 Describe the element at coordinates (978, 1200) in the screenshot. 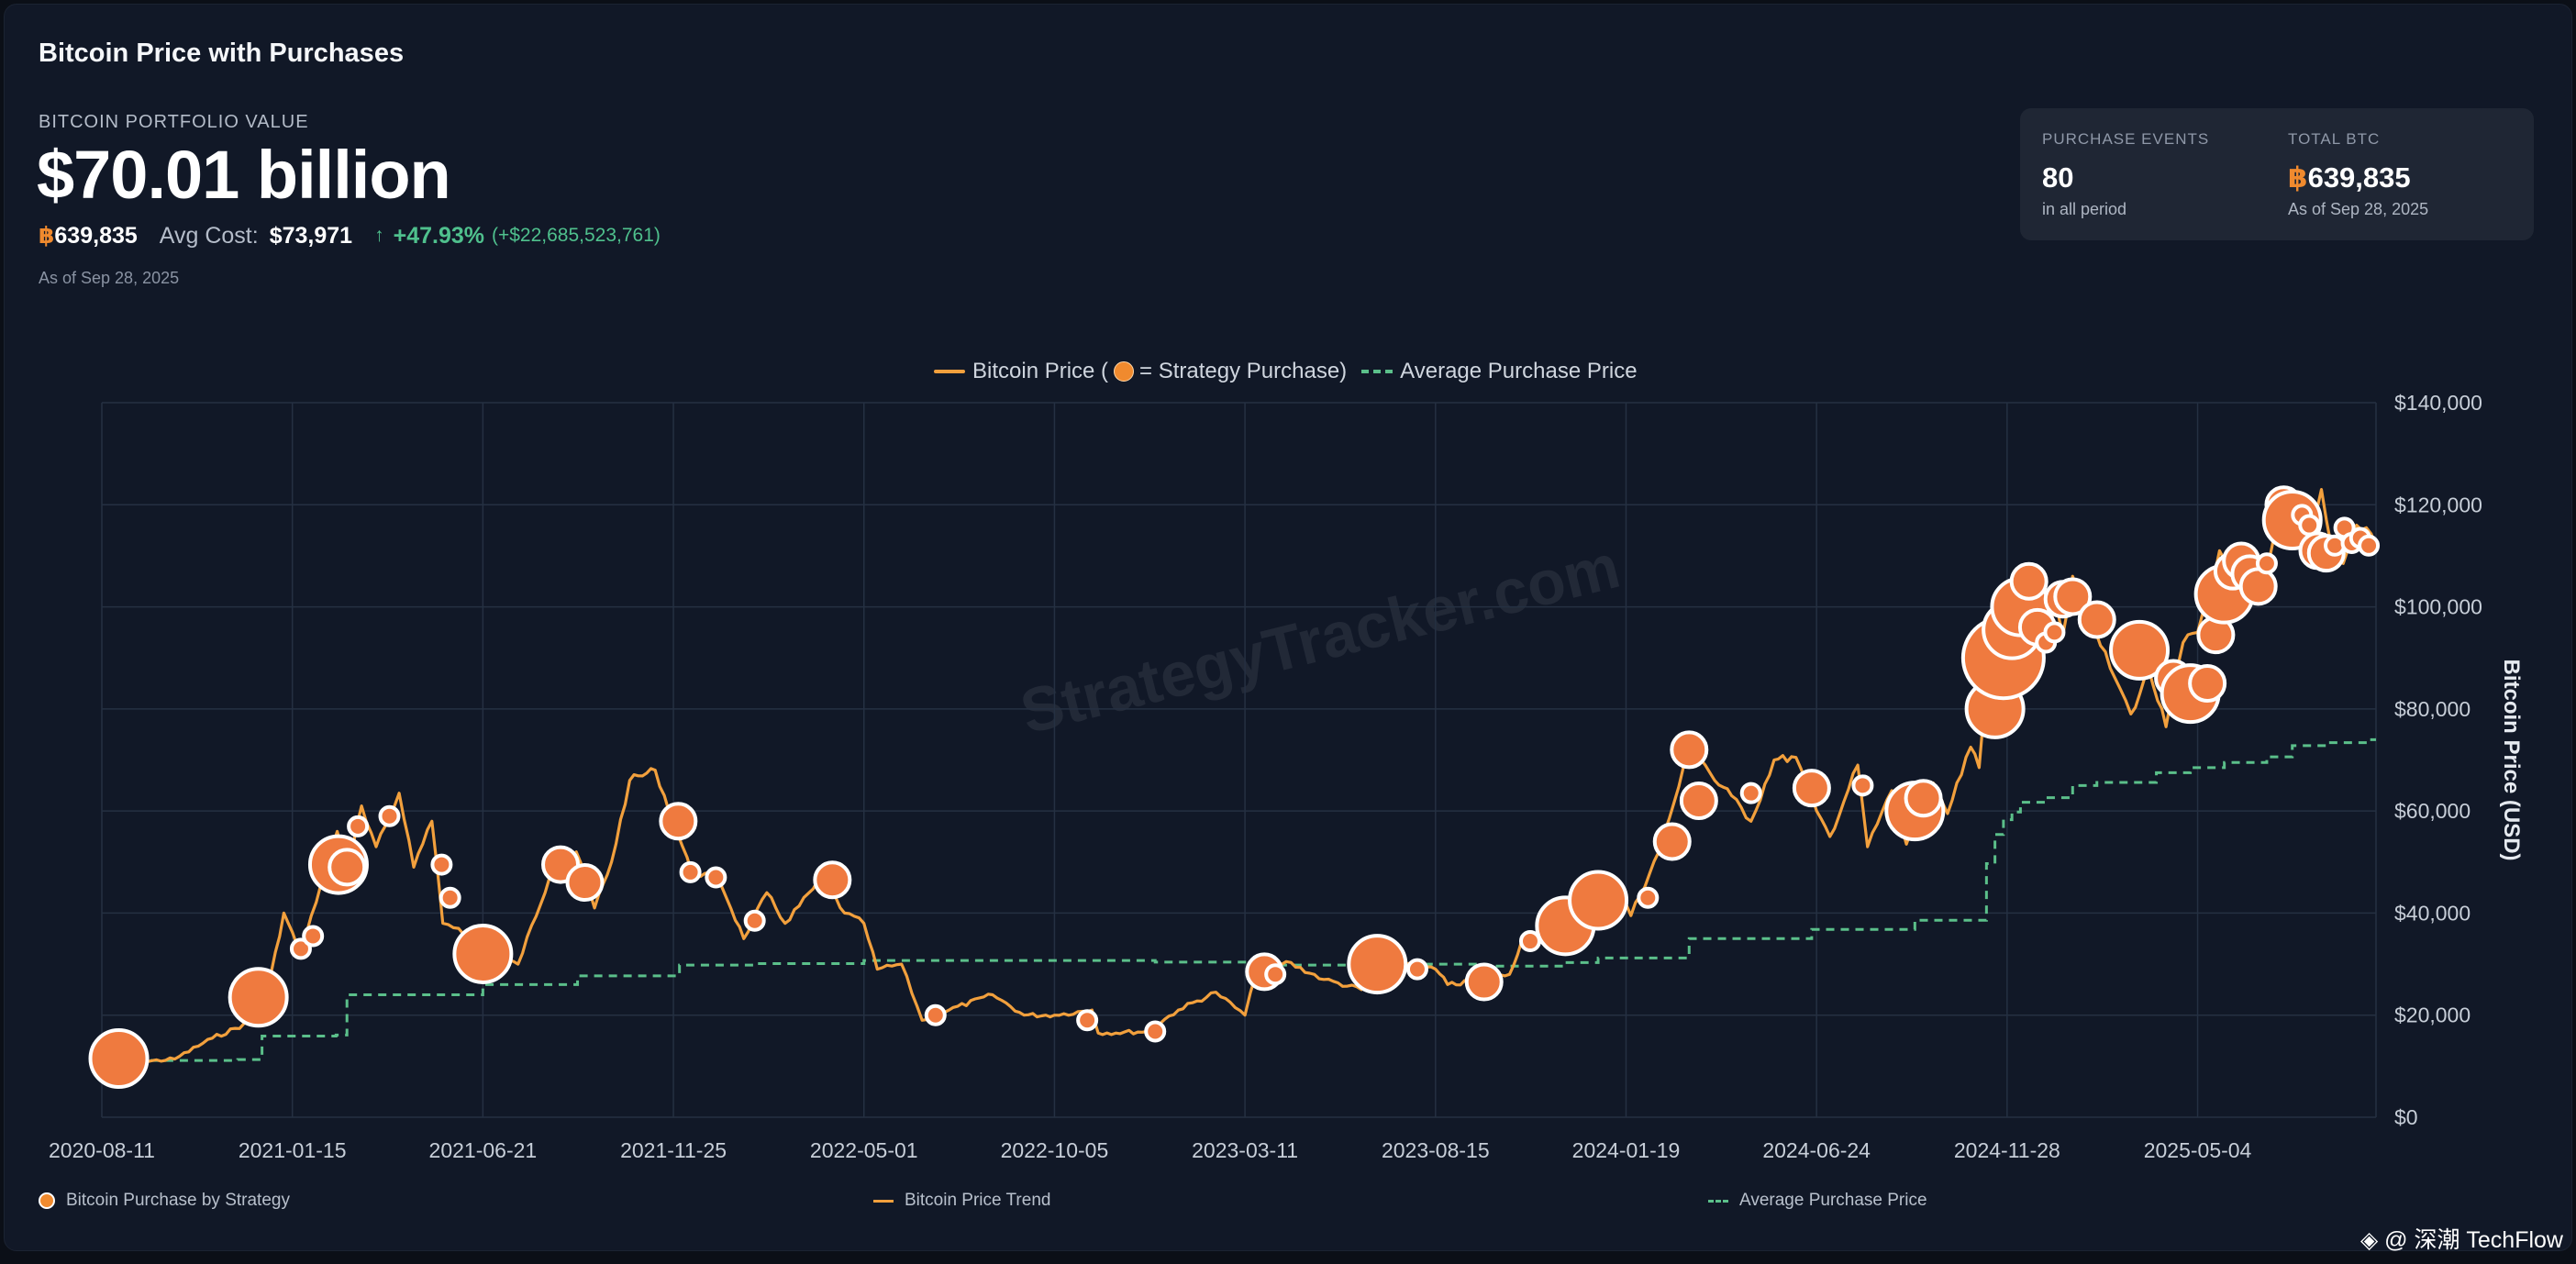

I see `legend-trend-label: Bitcoin Price Trend` at that location.